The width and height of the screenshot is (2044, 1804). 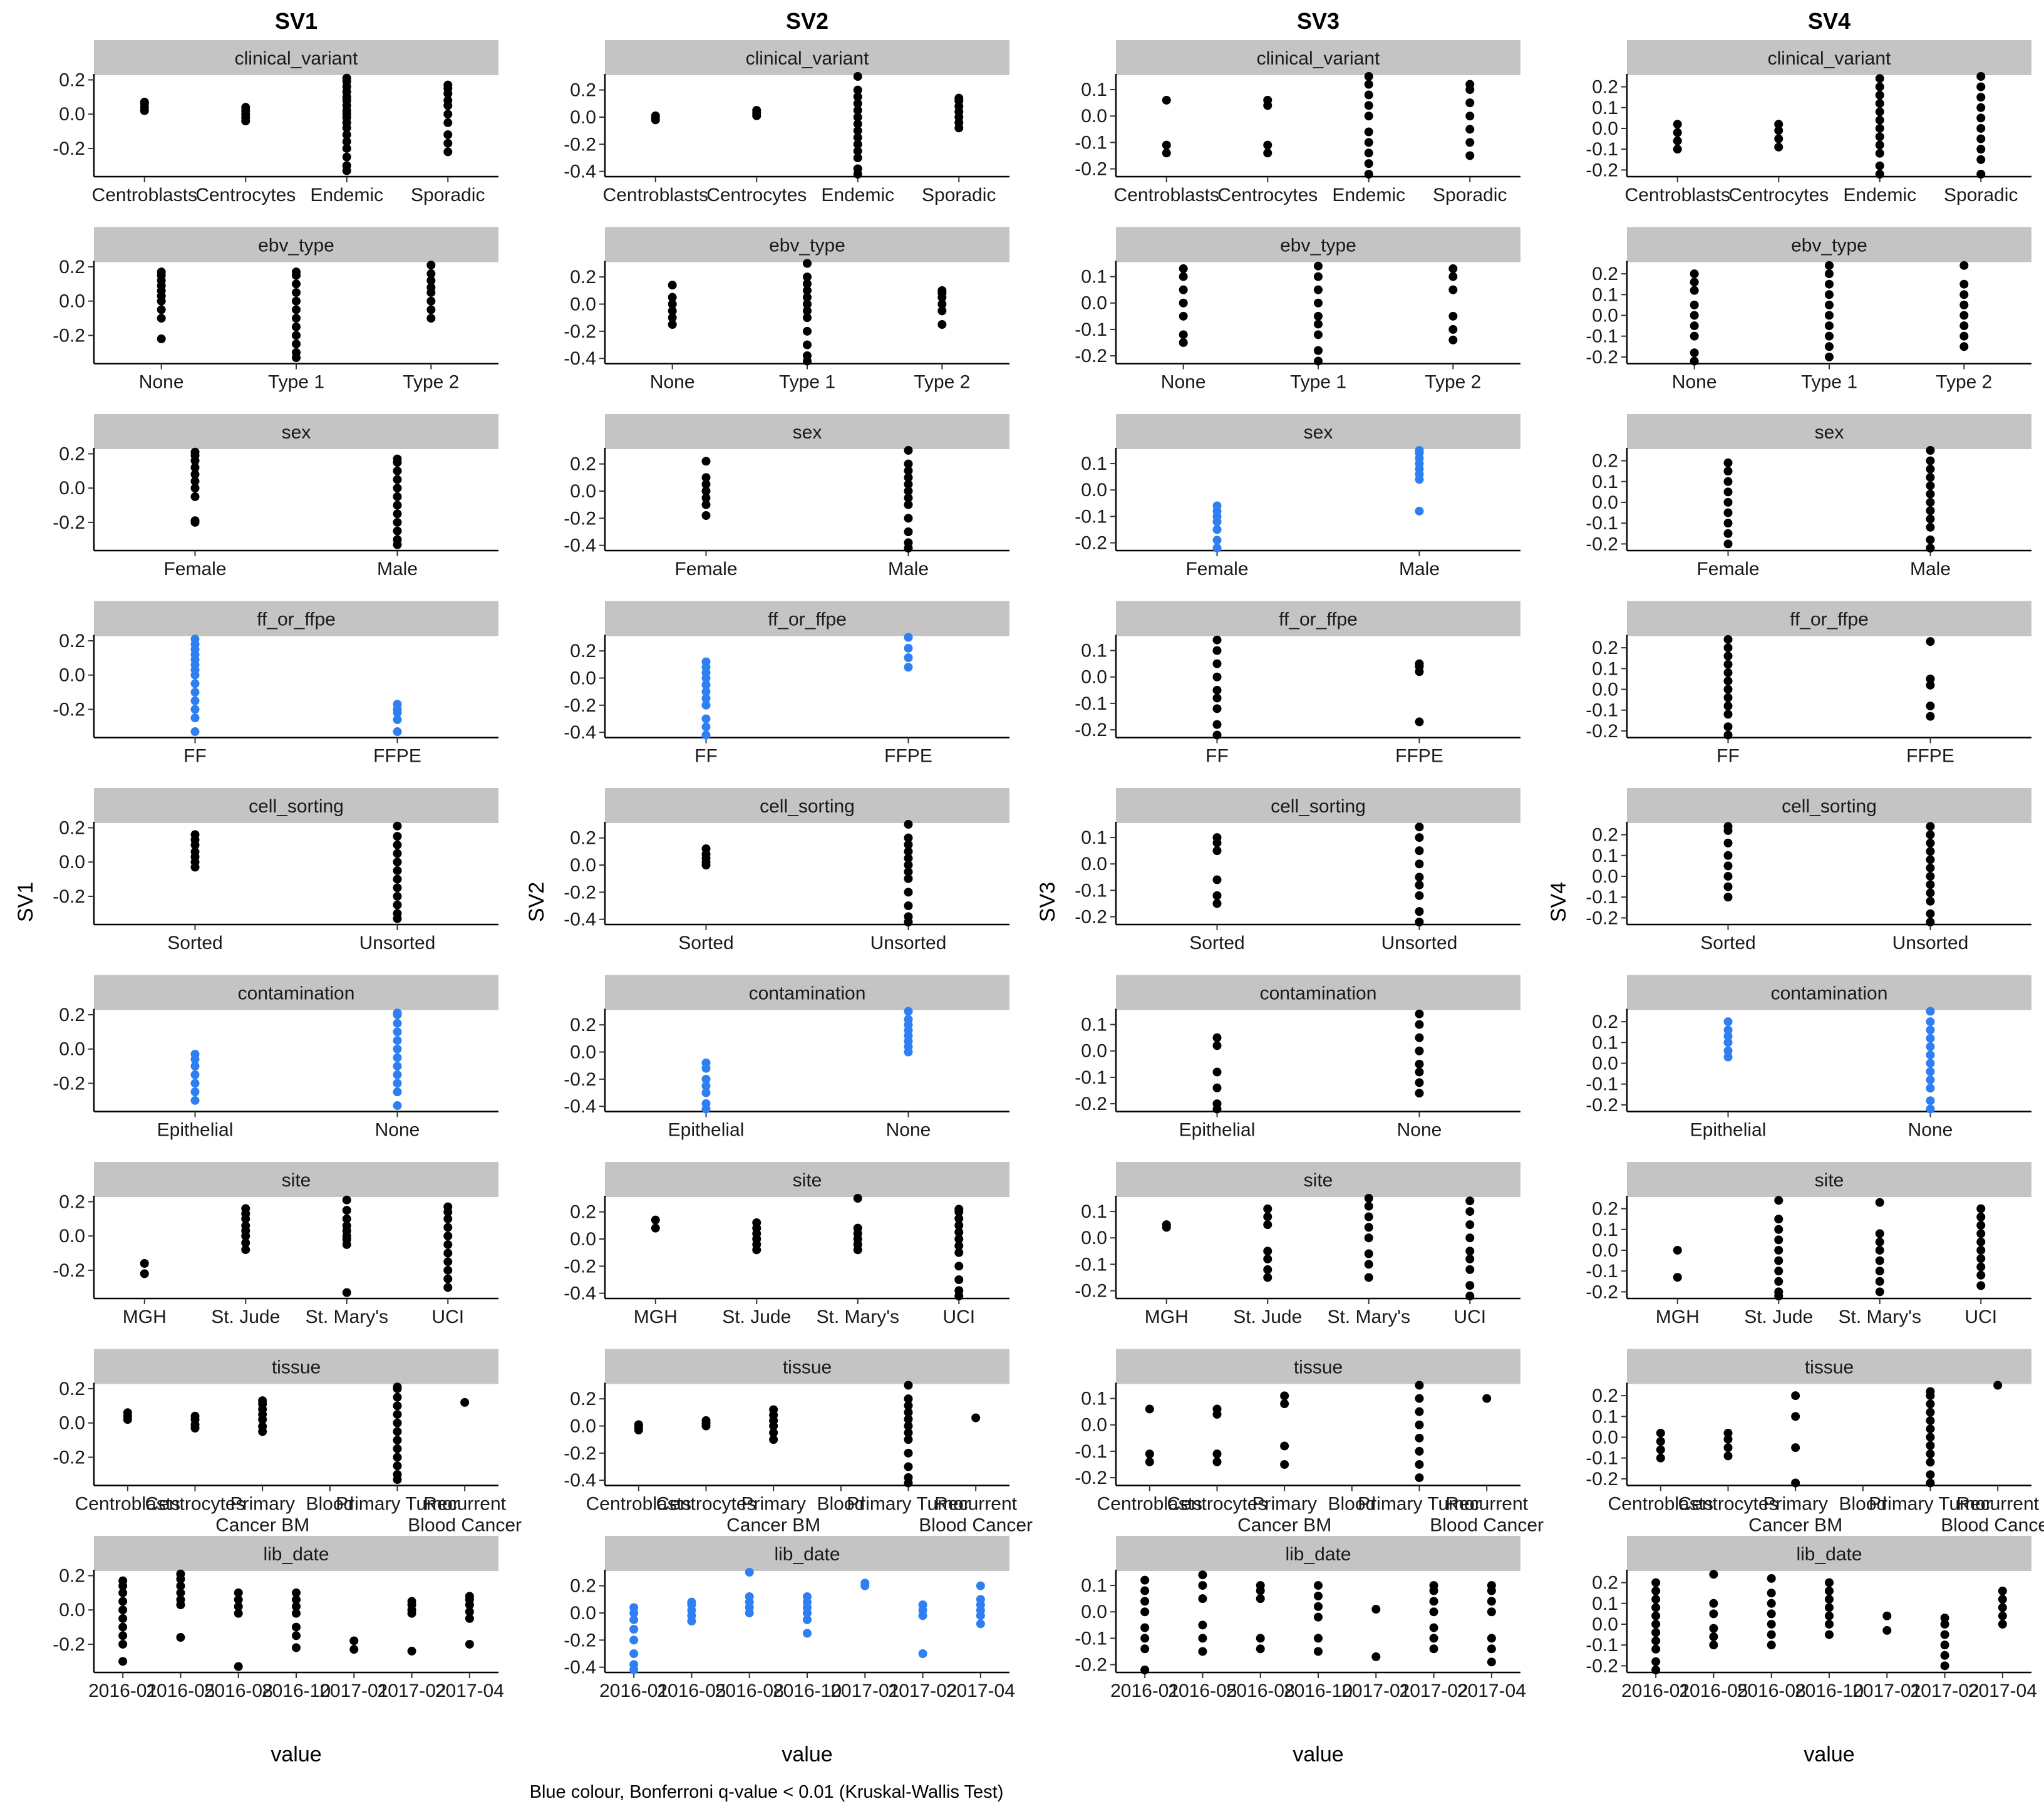 What do you see at coordinates (1318, 1180) in the screenshot?
I see `facet-strip-label: site` at bounding box center [1318, 1180].